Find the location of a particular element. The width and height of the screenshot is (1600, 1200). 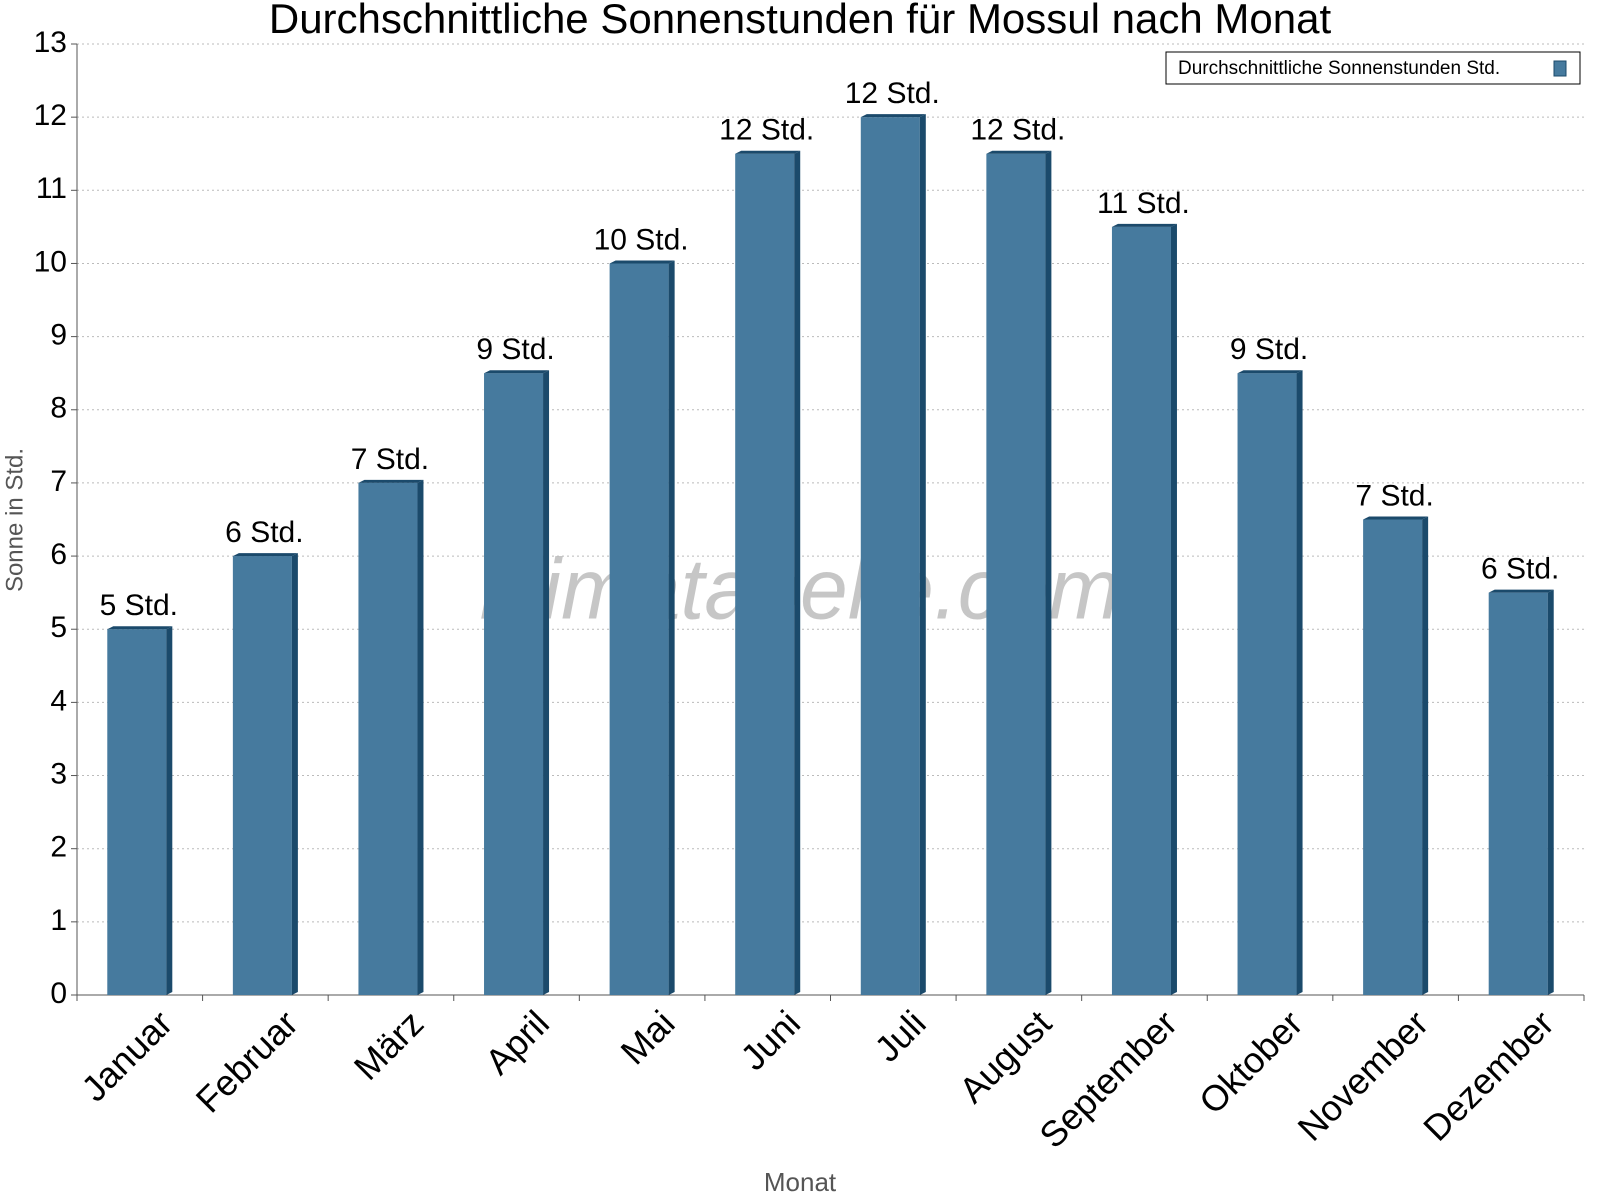

y-tick-label: 10 is located at coordinates (50, 261).